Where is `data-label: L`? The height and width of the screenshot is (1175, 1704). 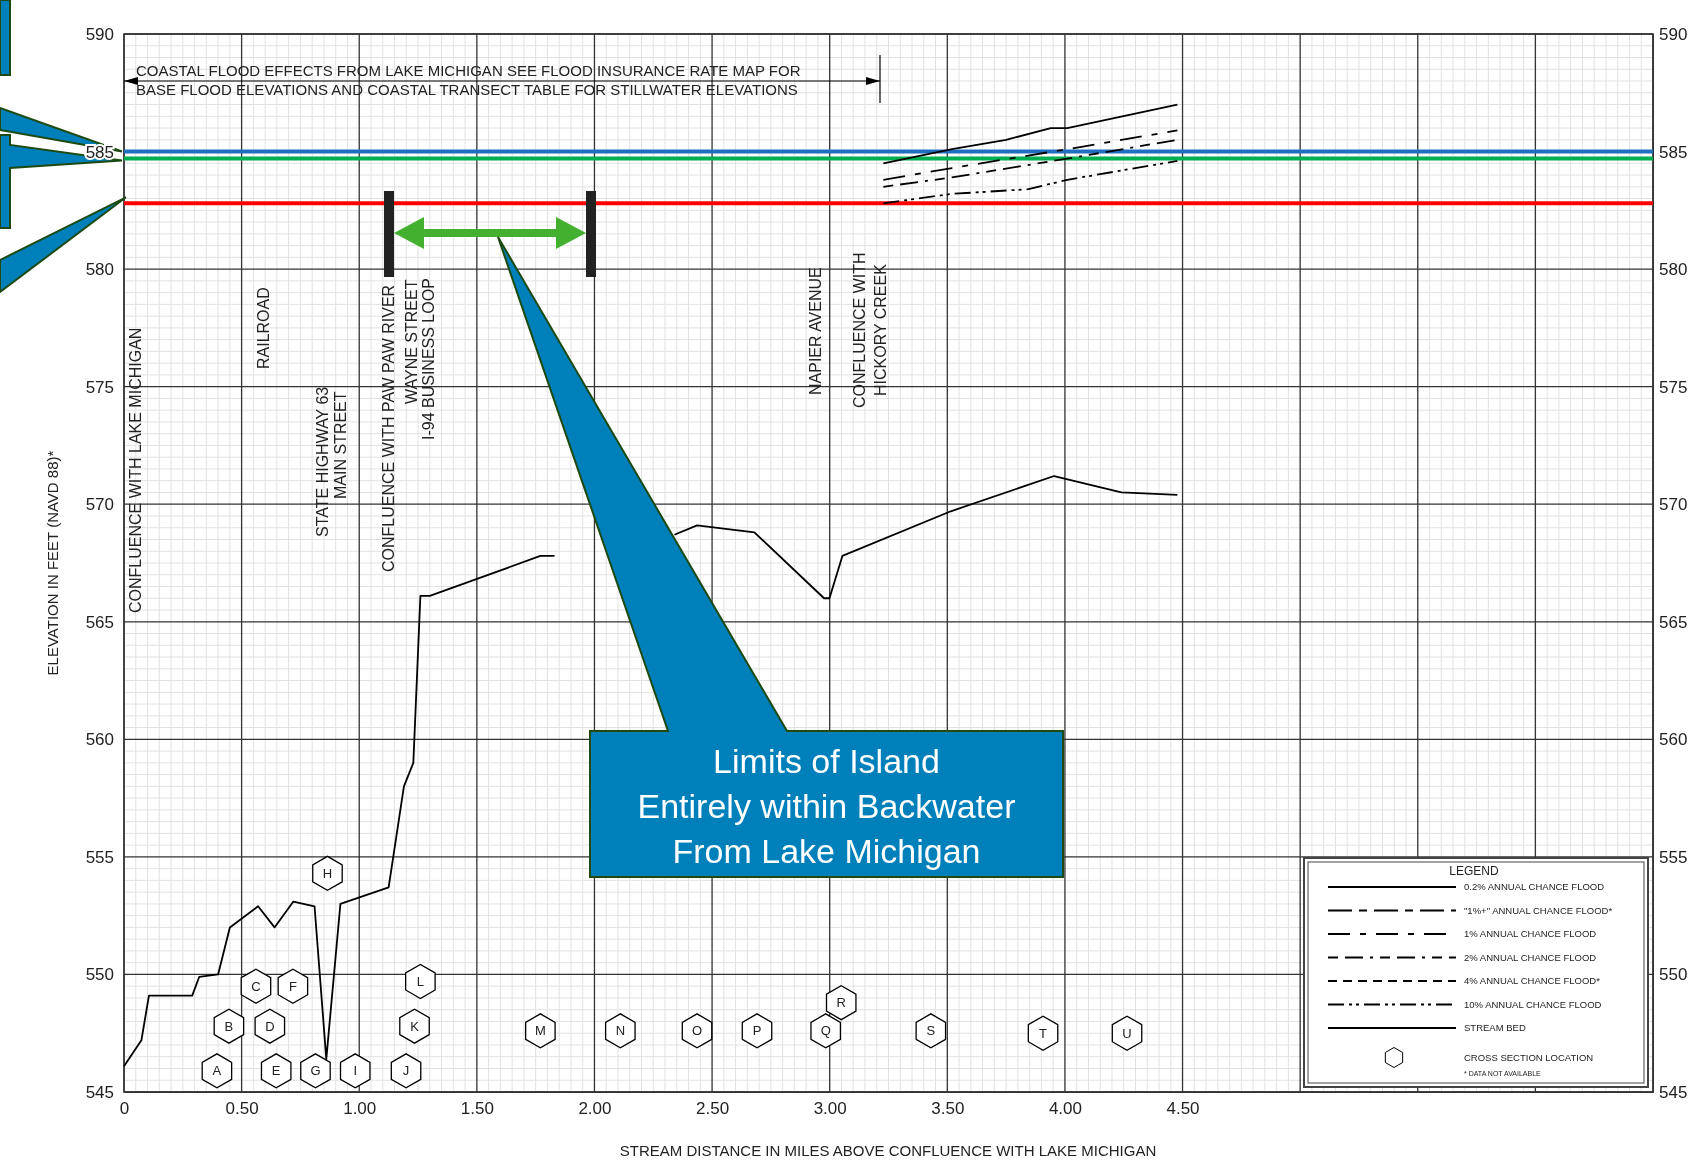 data-label: L is located at coordinates (420, 982).